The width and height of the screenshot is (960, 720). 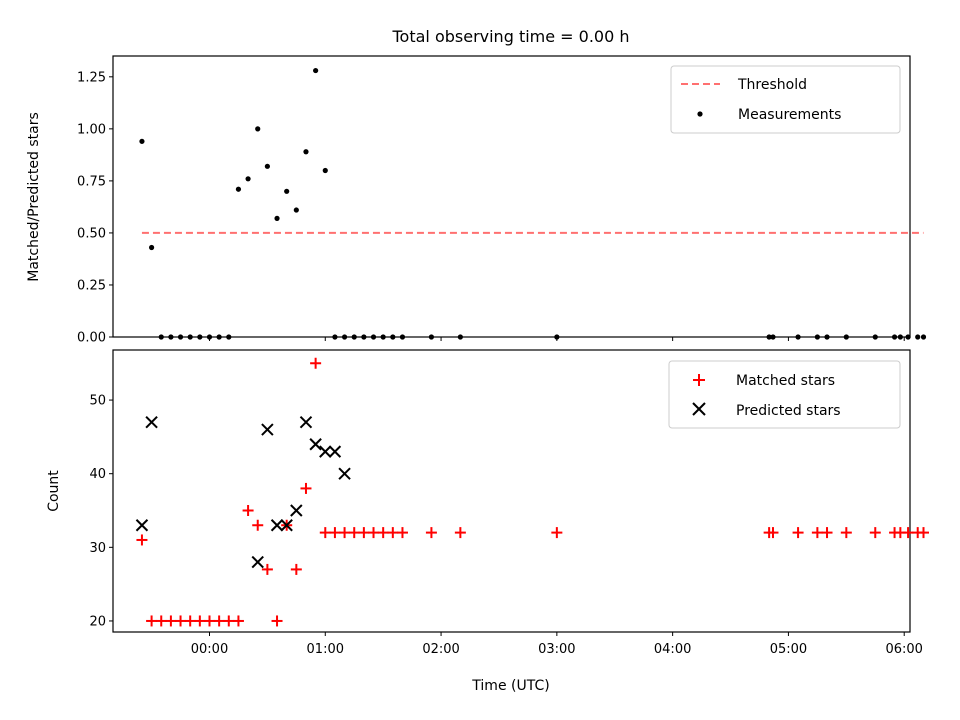 I want to click on x-tick-label: 03:00, so click(x=556, y=649).